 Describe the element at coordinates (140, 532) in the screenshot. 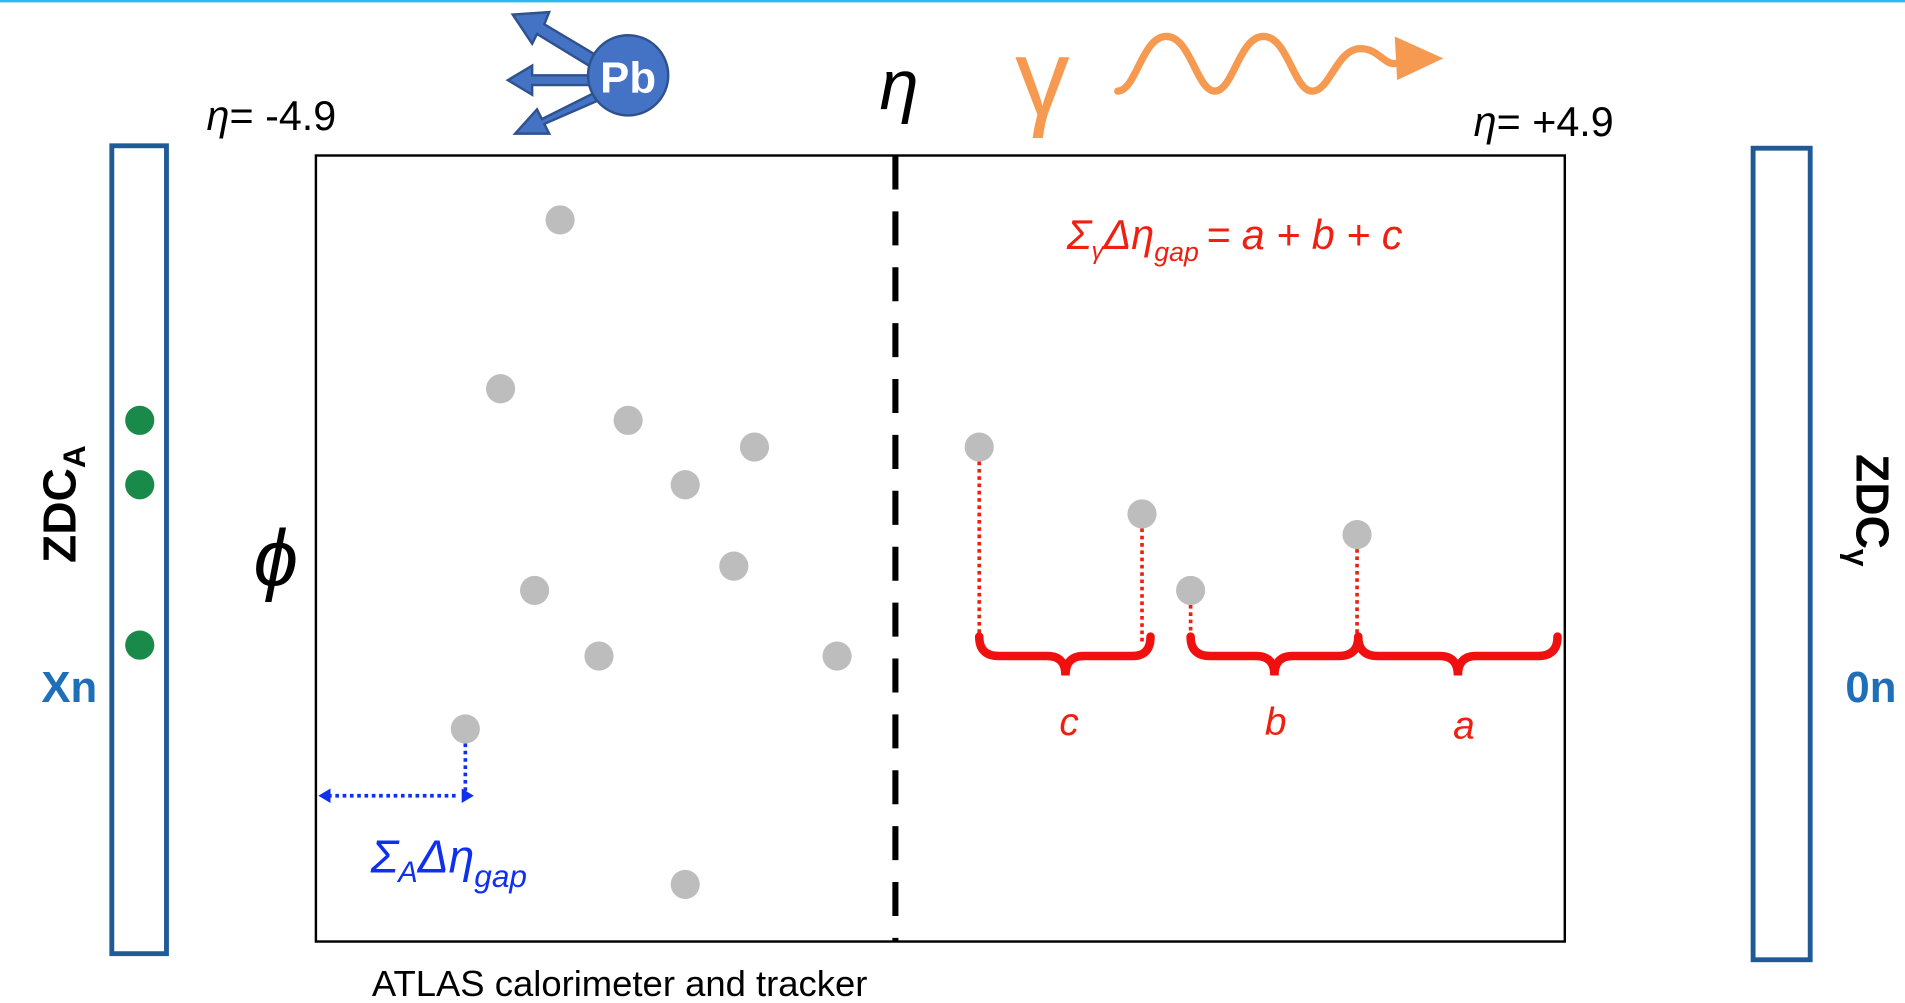

I see `neutron-dots` at that location.